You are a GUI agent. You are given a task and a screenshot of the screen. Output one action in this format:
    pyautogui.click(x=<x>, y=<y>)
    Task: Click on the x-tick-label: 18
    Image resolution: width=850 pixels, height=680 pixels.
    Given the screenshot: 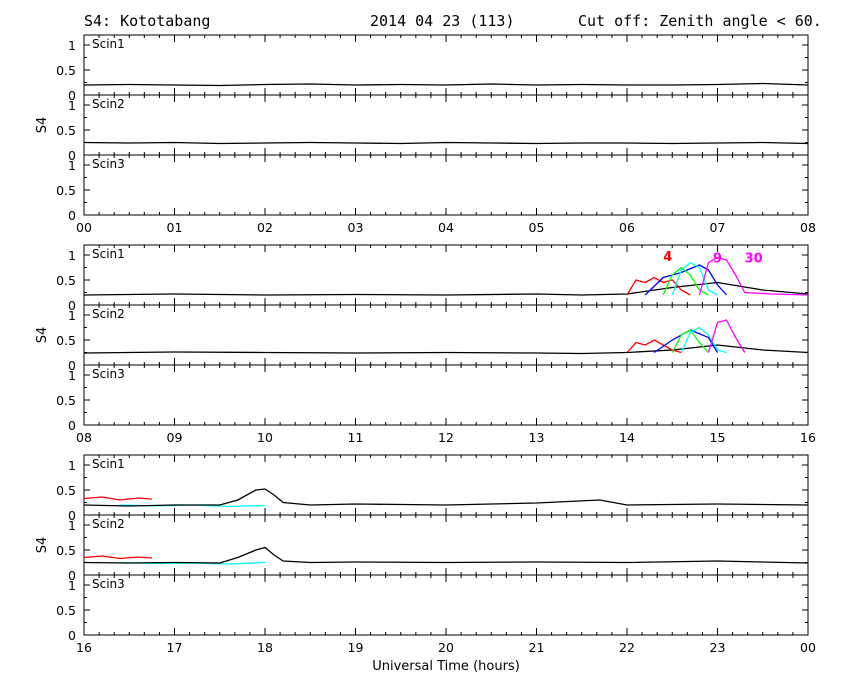 What is the action you would take?
    pyautogui.click(x=265, y=647)
    